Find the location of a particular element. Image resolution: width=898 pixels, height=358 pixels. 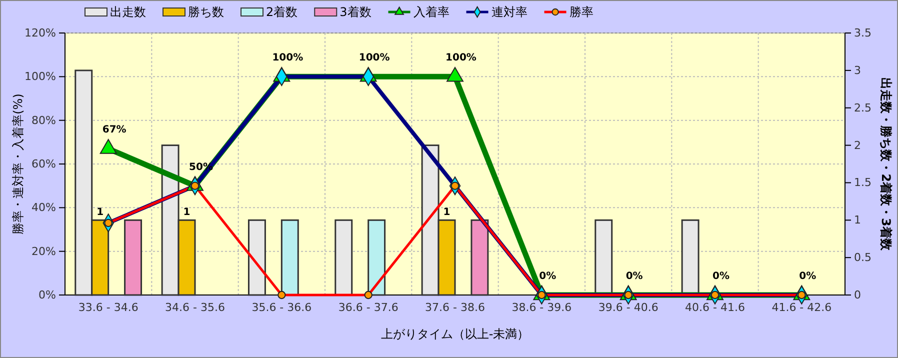

x-tick-label: 35.6 - 36.6 is located at coordinates (282, 307).